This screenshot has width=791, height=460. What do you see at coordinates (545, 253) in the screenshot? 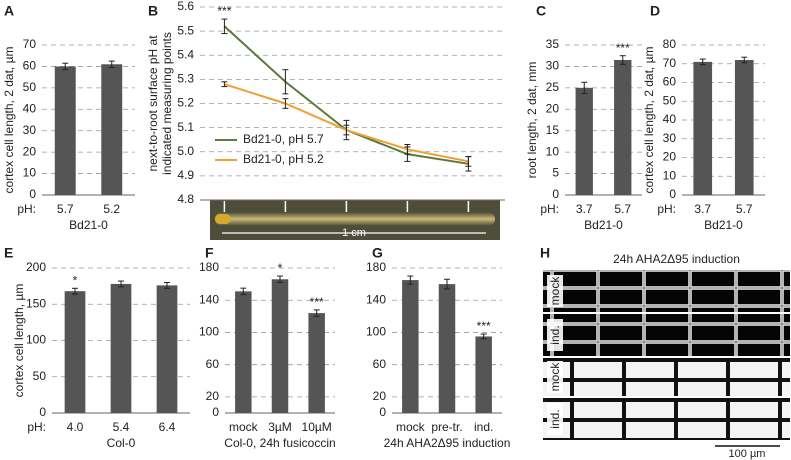
I see `panel-letter: H` at bounding box center [545, 253].